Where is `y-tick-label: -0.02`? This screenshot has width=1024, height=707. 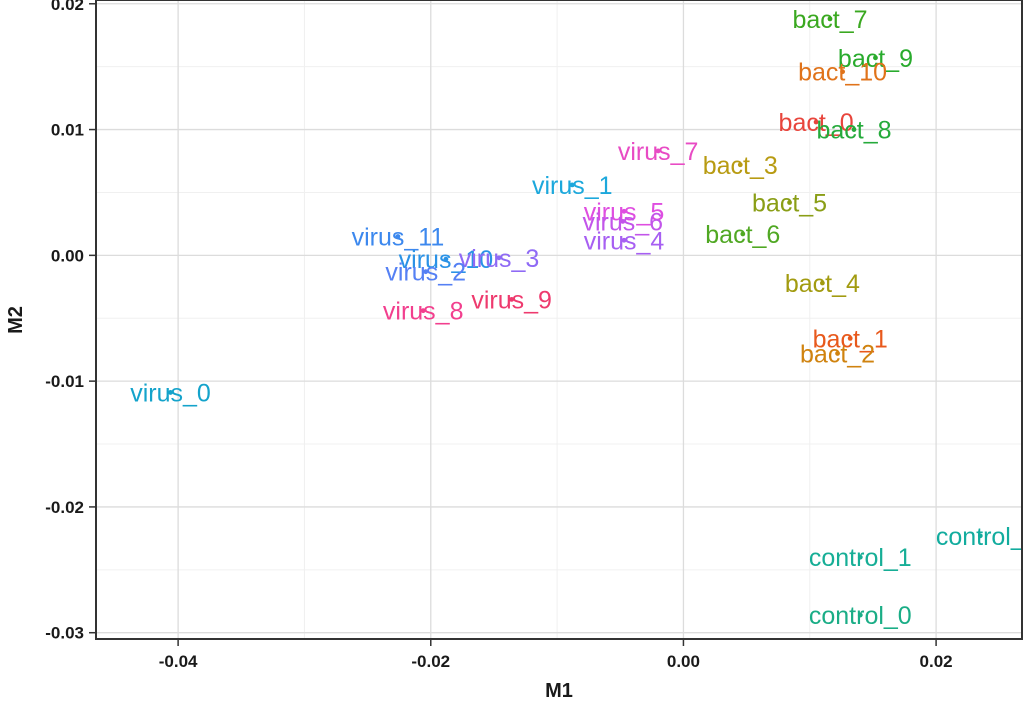
y-tick-label: -0.02 is located at coordinates (64, 507).